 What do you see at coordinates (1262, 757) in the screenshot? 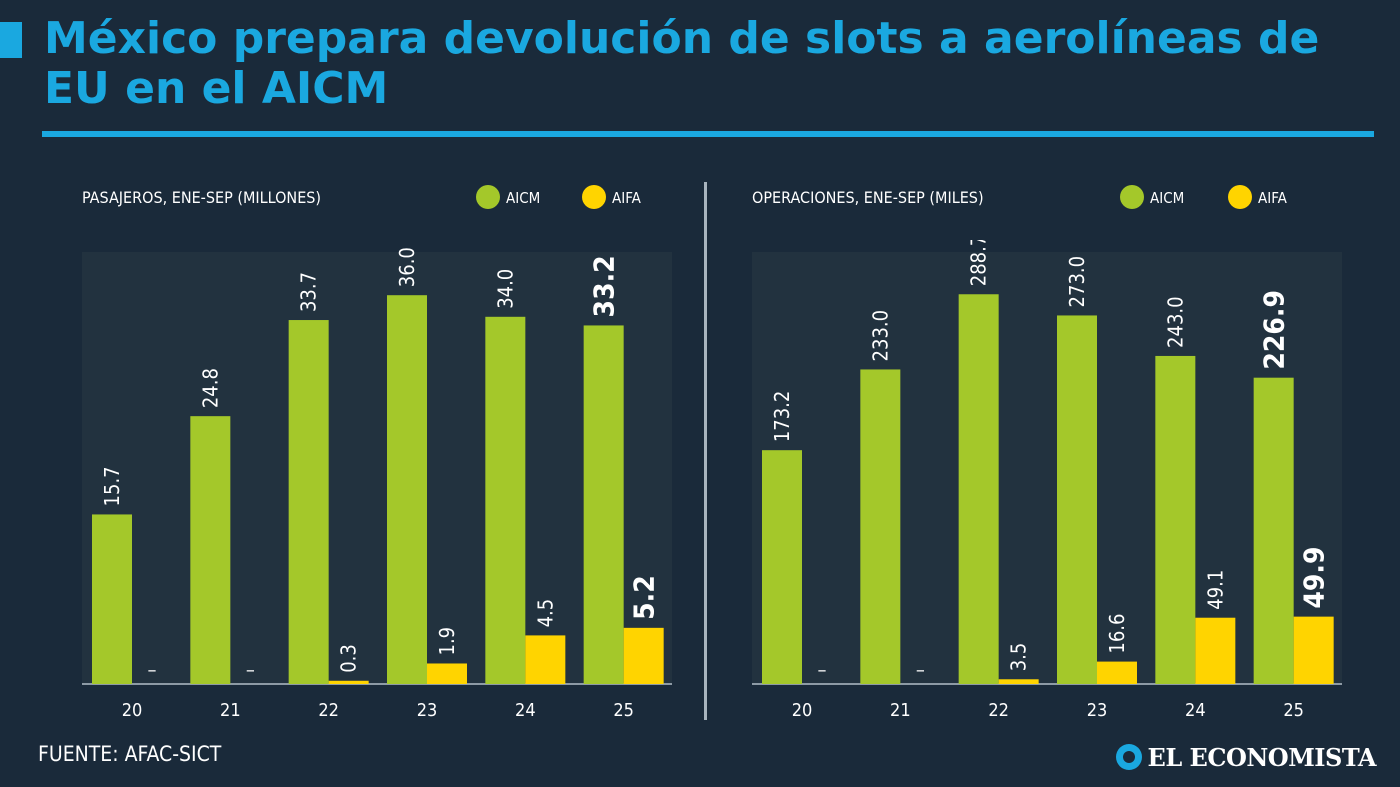
I see `brand-name: EL ECONOMISTA` at bounding box center [1262, 757].